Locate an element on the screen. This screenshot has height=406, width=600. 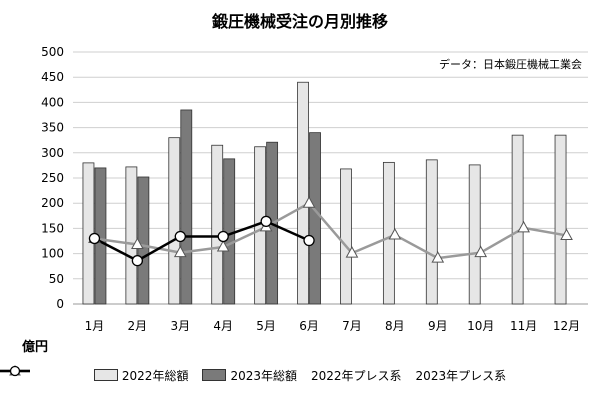
x-tick-label: 5月 is located at coordinates (266, 326).